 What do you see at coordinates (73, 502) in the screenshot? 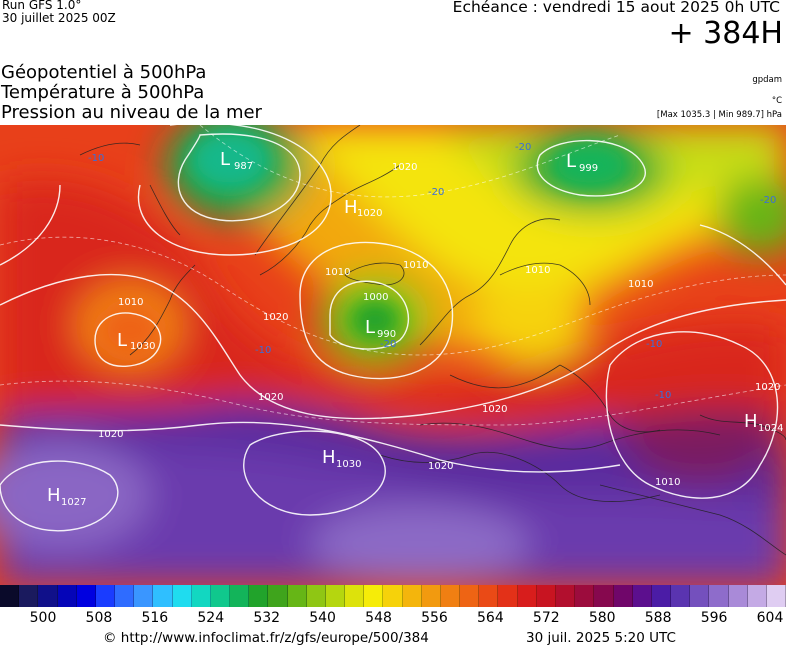
I see `pressure-center-value: 1027` at bounding box center [73, 502].